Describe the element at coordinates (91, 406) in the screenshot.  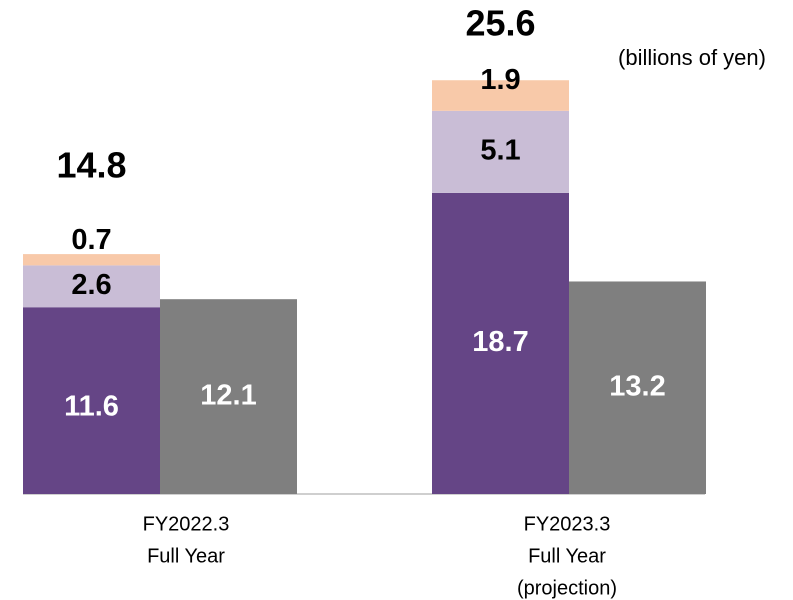
I see `segment-label: 11.6` at that location.